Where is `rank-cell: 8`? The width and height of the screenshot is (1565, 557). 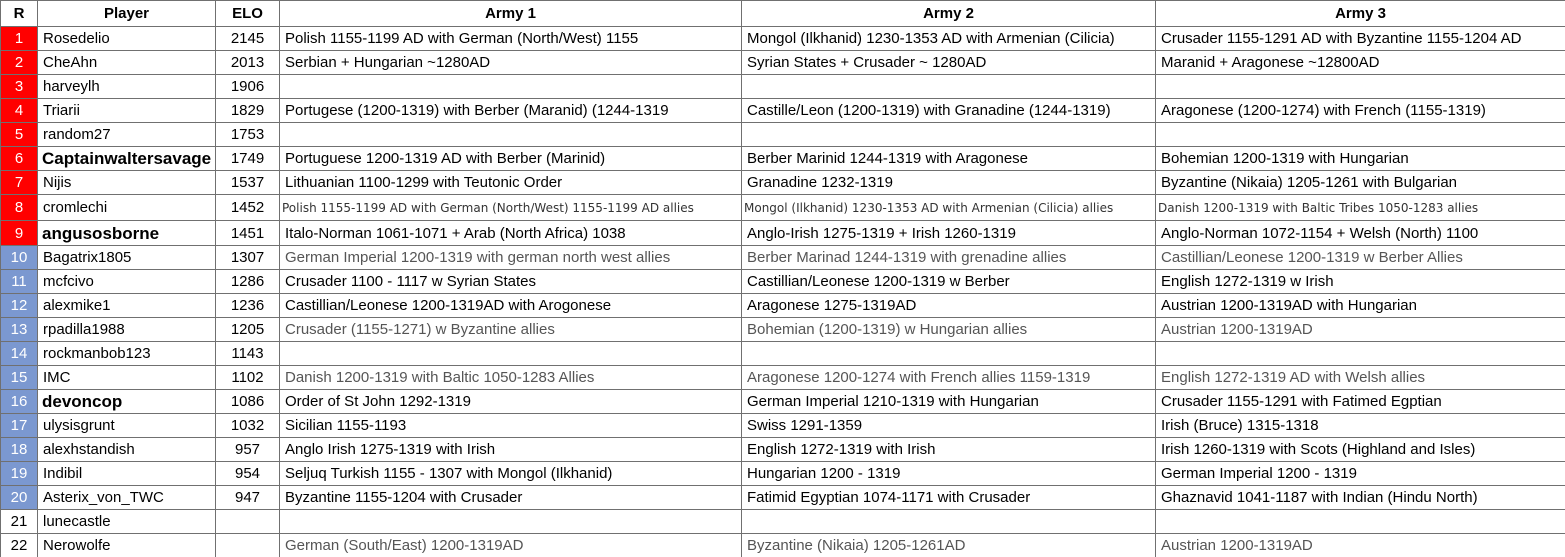 rank-cell: 8 is located at coordinates (19, 207).